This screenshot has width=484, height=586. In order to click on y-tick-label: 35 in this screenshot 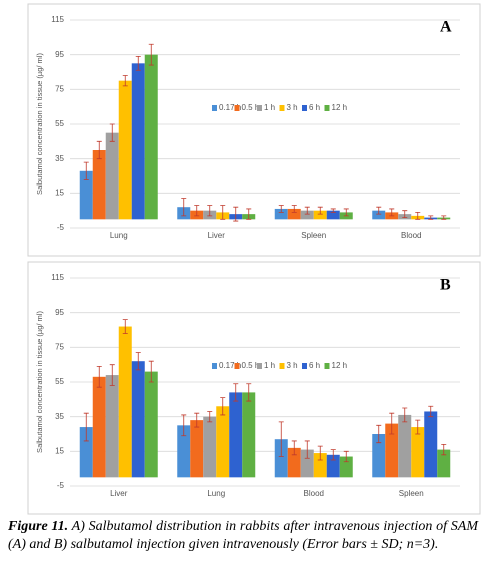, I will do `click(59, 416)`.